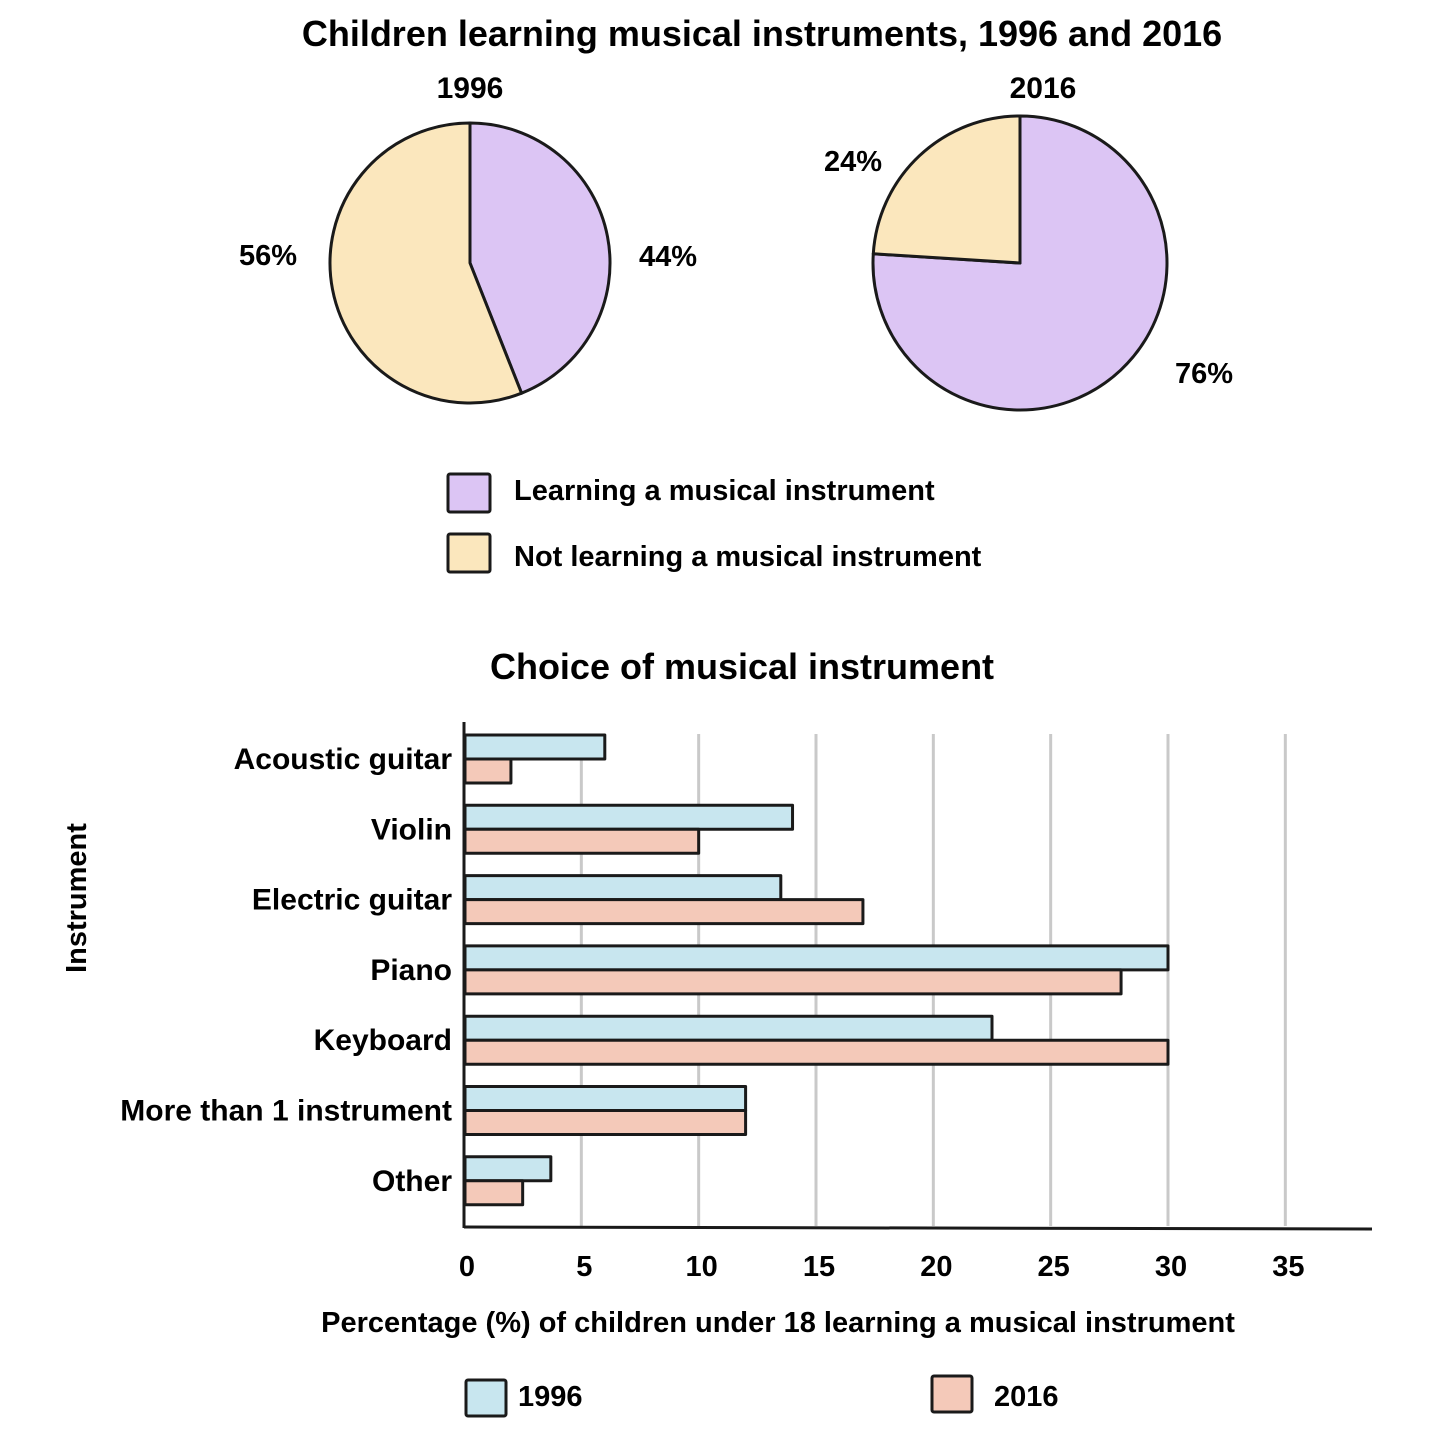  Describe the element at coordinates (623, 888) in the screenshot. I see `bar-1996-electric-guitar` at that location.